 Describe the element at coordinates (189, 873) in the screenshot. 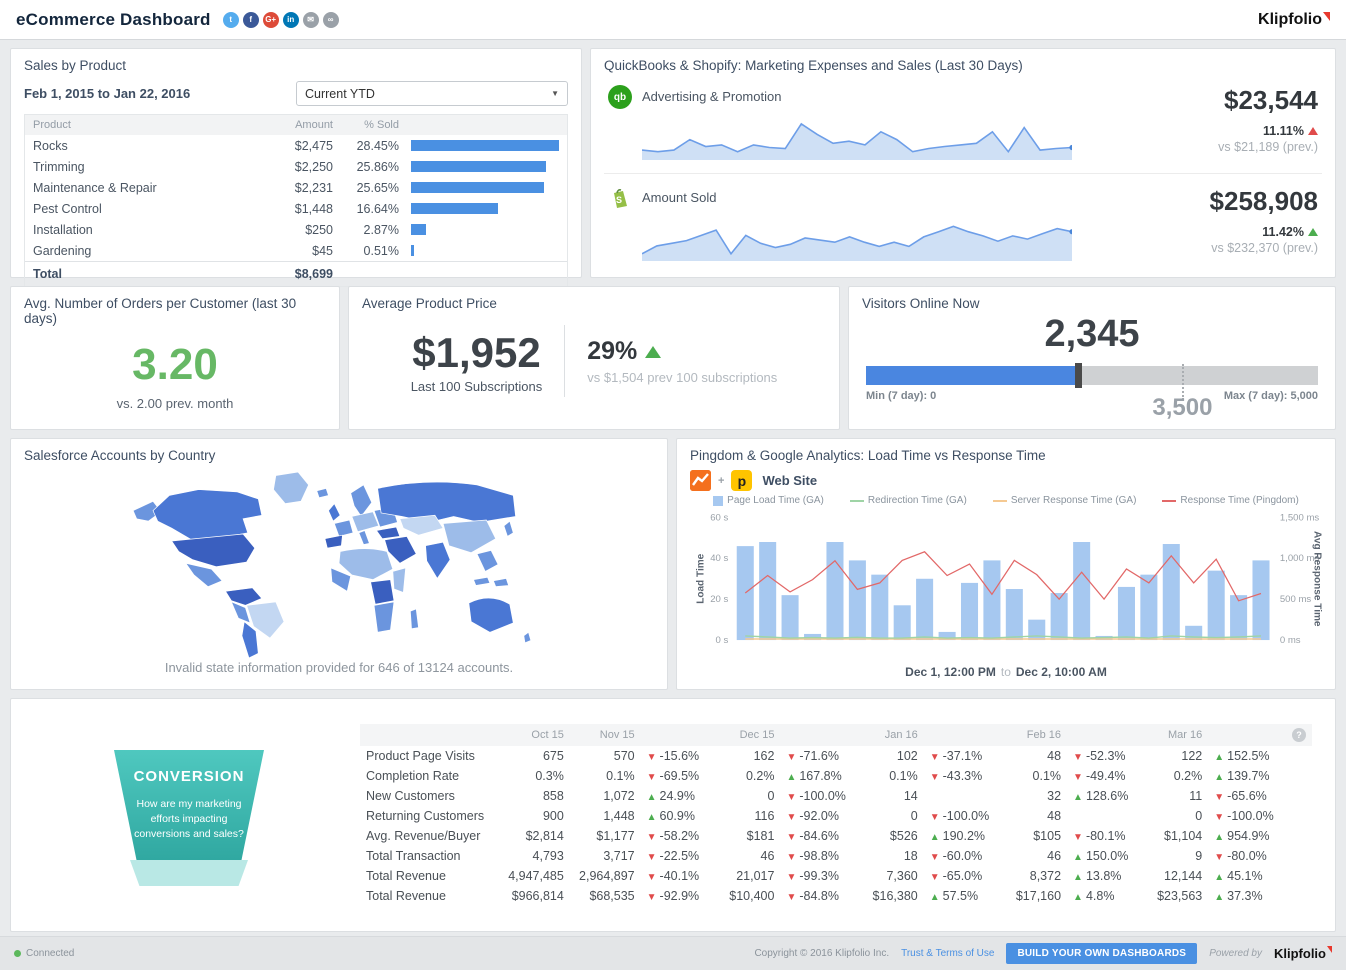

I see `conversion-badge-reflection` at that location.